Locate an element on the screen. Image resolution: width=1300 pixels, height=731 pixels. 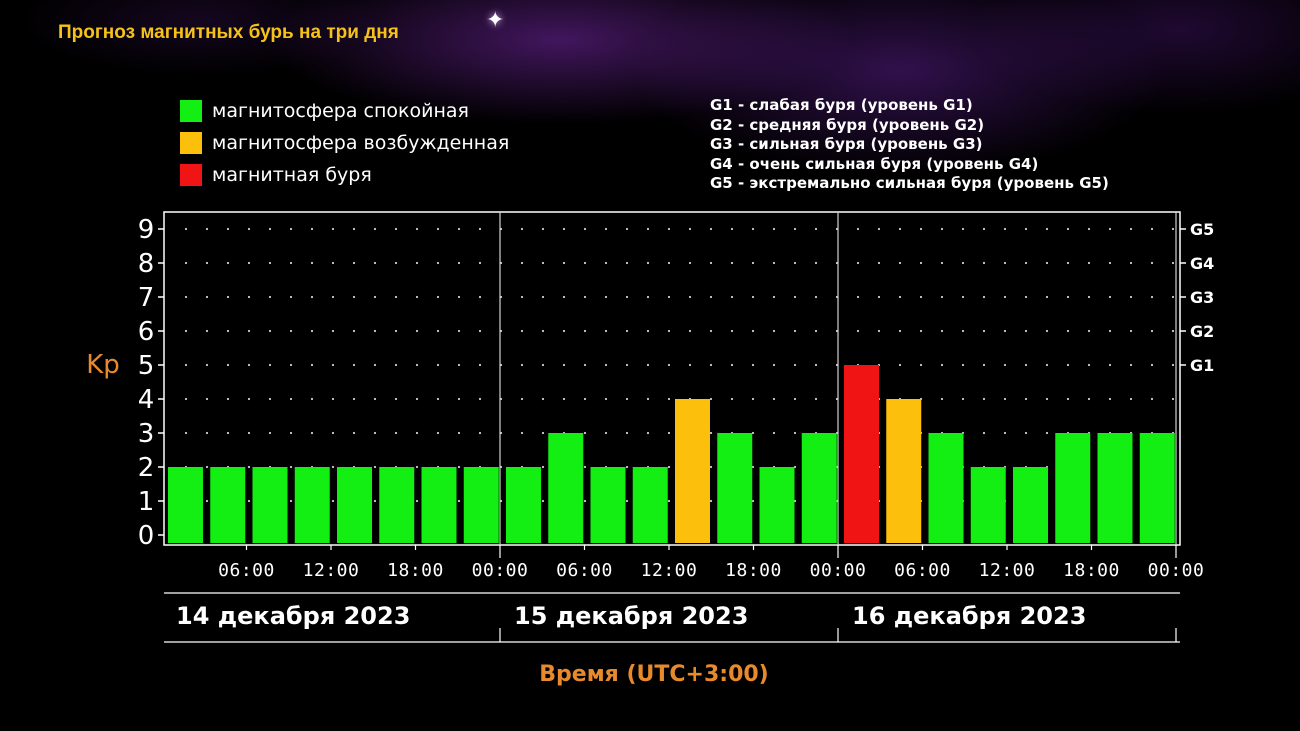
y-tick-label: 0 is located at coordinates (146, 536).